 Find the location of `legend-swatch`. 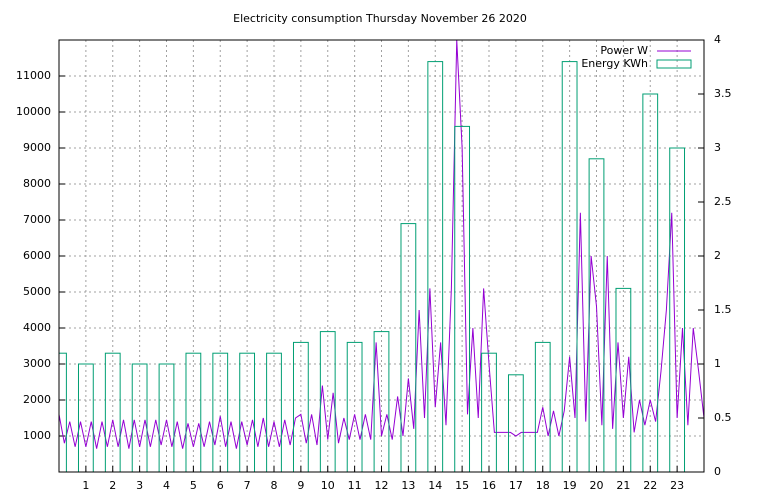

legend-swatch is located at coordinates (674, 64).